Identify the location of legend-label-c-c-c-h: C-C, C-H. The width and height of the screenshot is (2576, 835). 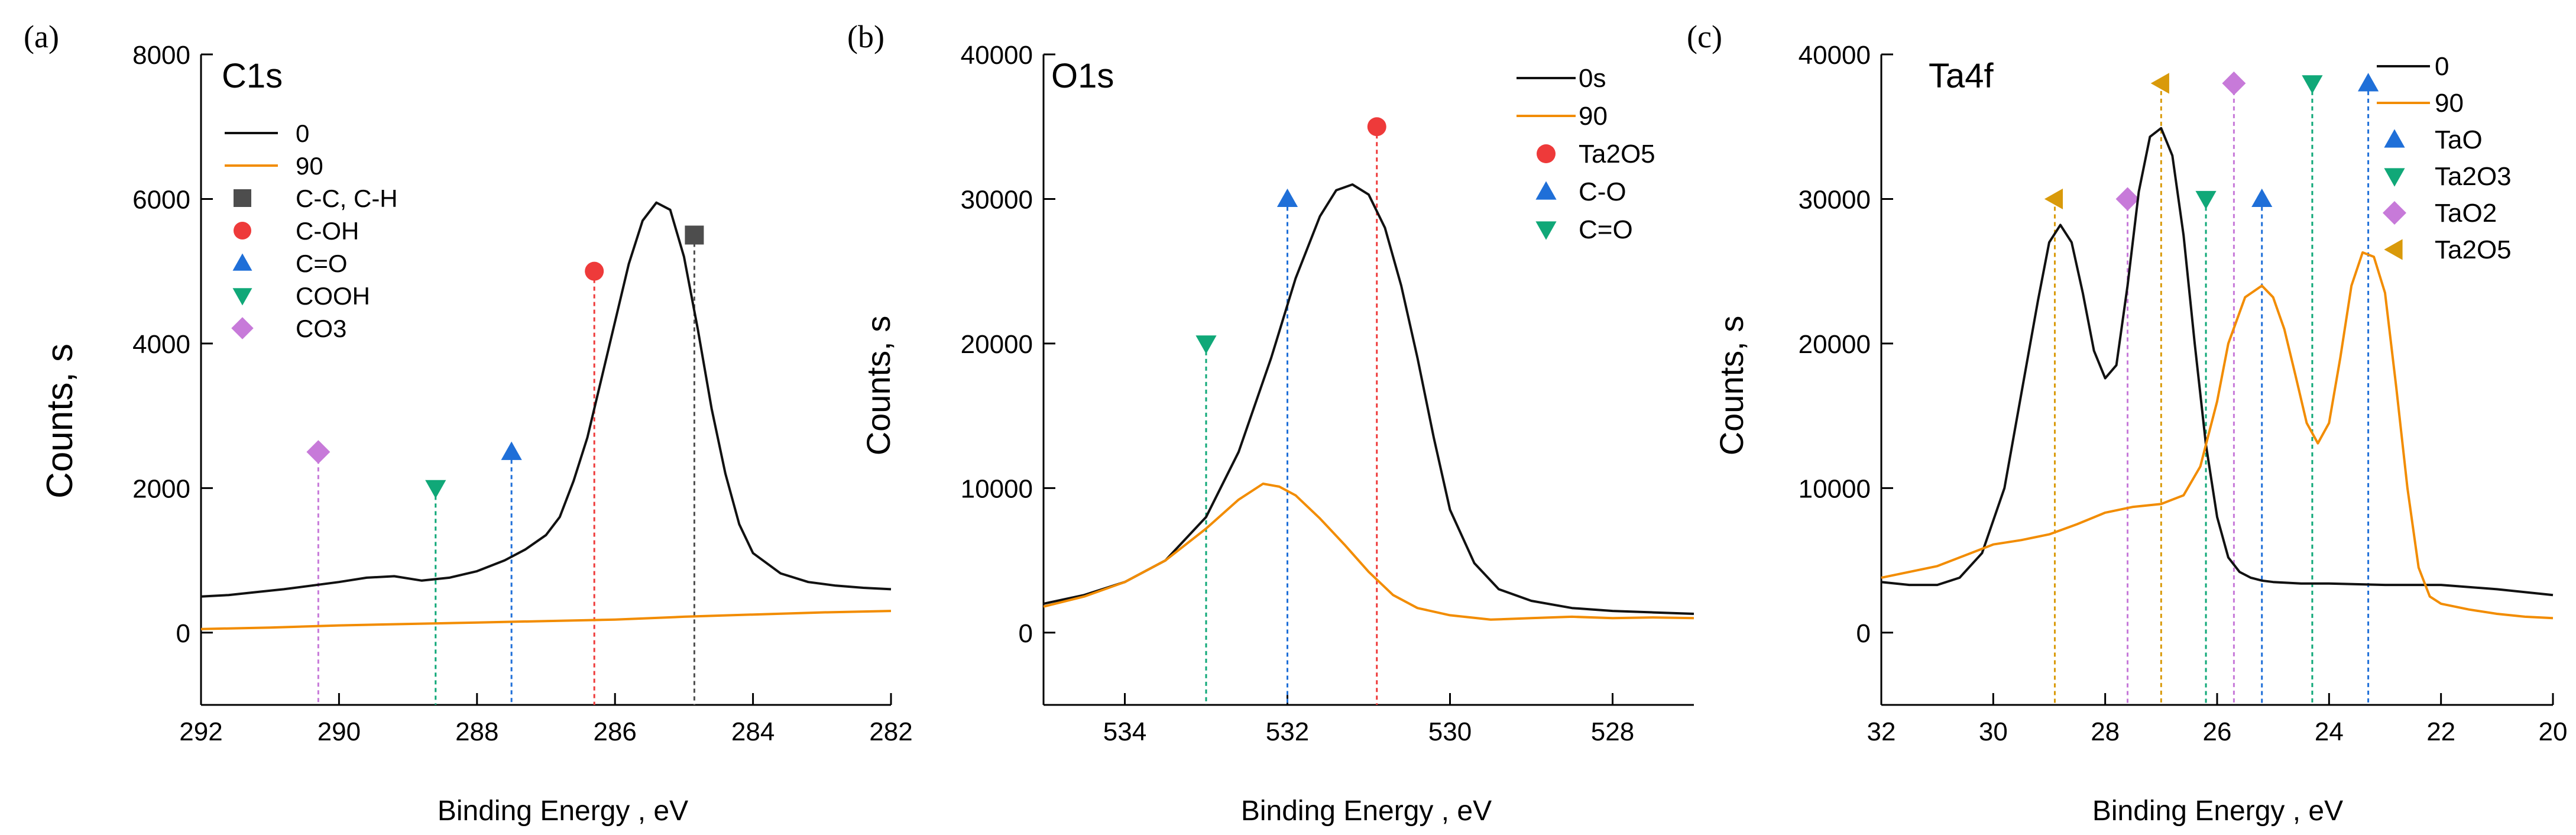
(347, 198).